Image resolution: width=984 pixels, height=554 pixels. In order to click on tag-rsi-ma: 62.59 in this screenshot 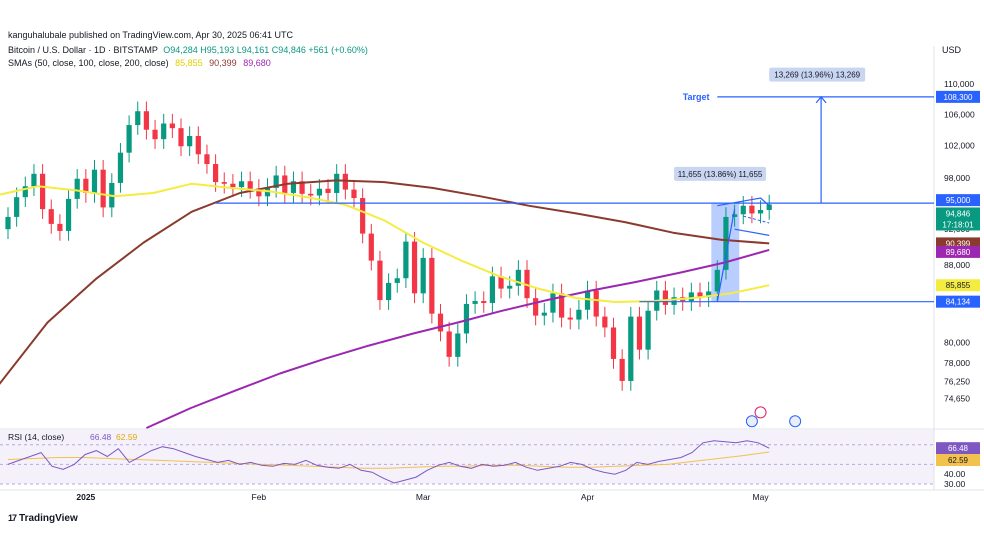, I will do `click(958, 460)`.